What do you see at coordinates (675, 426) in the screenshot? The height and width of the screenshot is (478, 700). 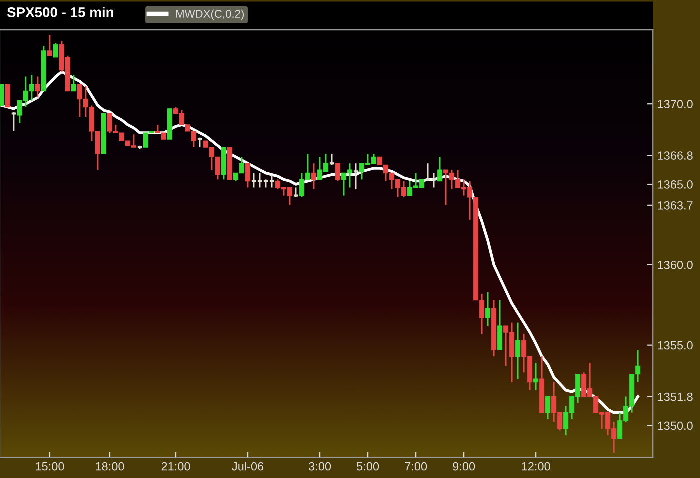 I see `y-tick-label: 1350.0` at bounding box center [675, 426].